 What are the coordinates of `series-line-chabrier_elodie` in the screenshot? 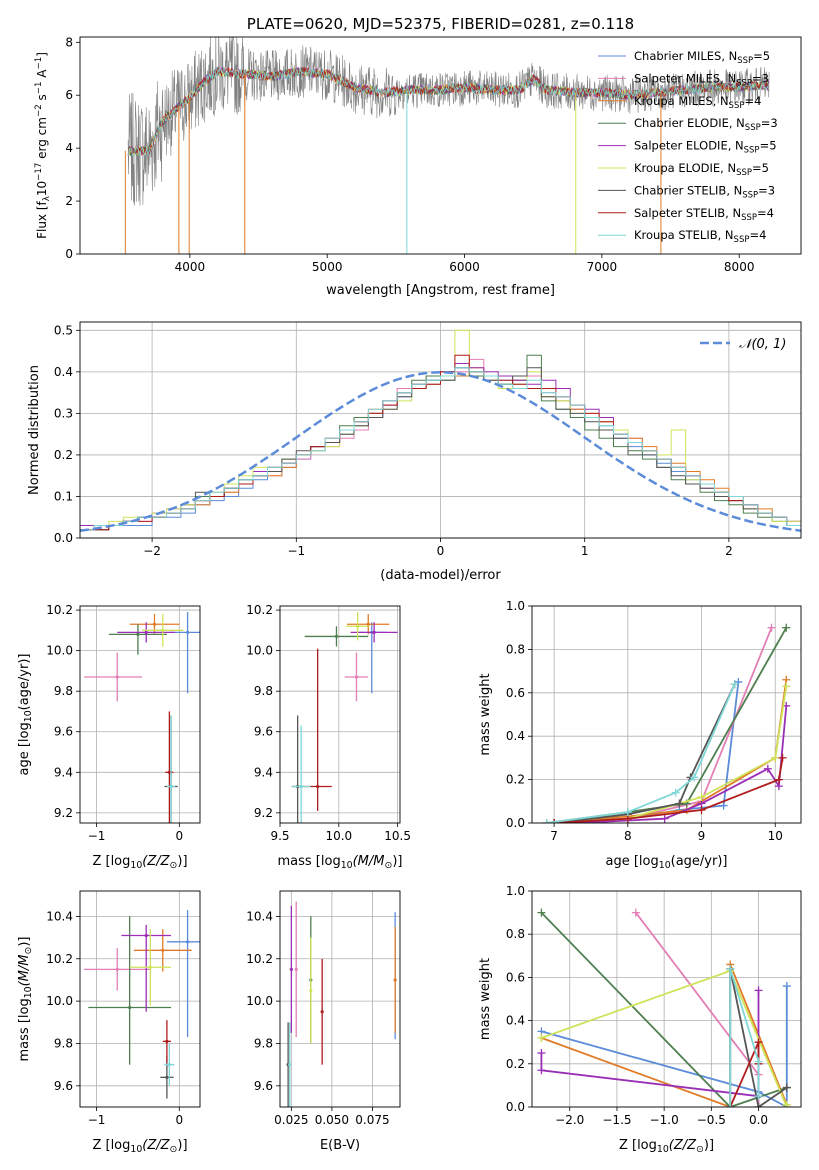 It's located at (667, 725).